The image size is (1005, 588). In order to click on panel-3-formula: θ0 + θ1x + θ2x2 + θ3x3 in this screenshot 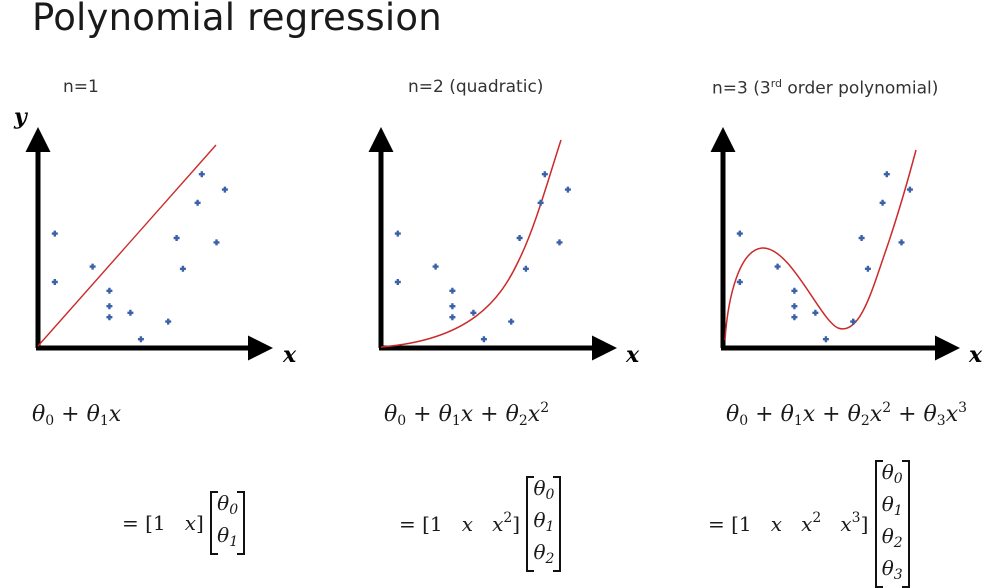, I will do `click(847, 414)`.